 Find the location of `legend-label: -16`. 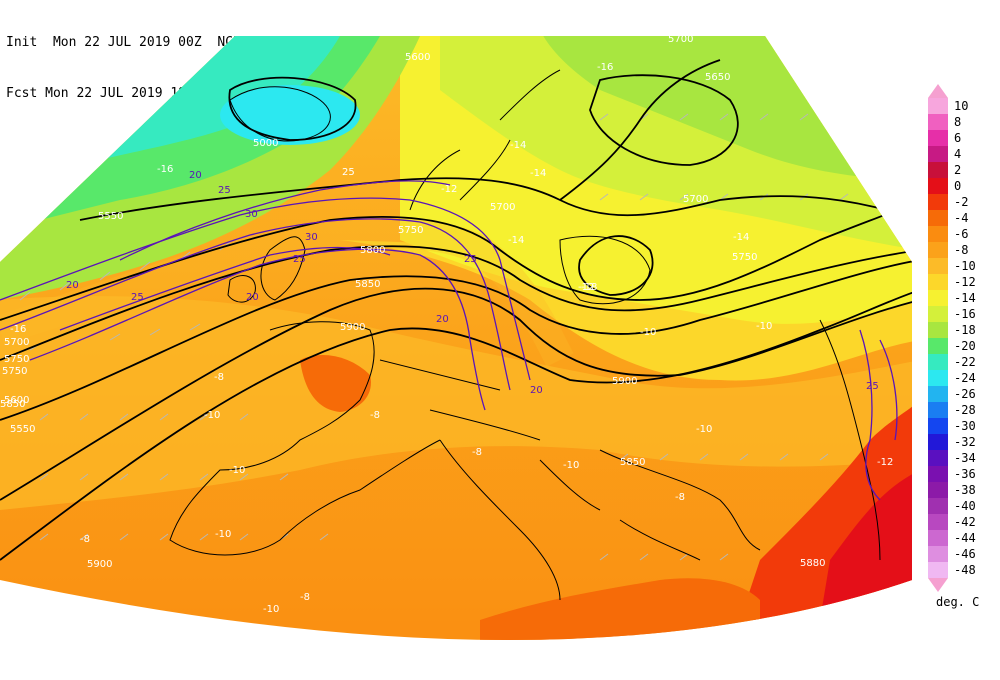

legend-label: -16 is located at coordinates (965, 314).